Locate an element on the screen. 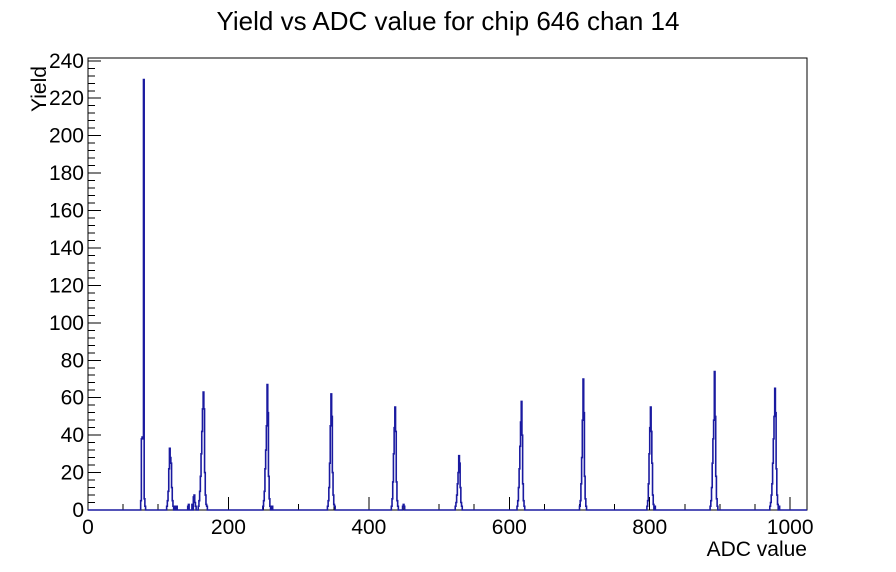 This screenshot has height=572, width=896. tick-label: 600 is located at coordinates (509, 527).